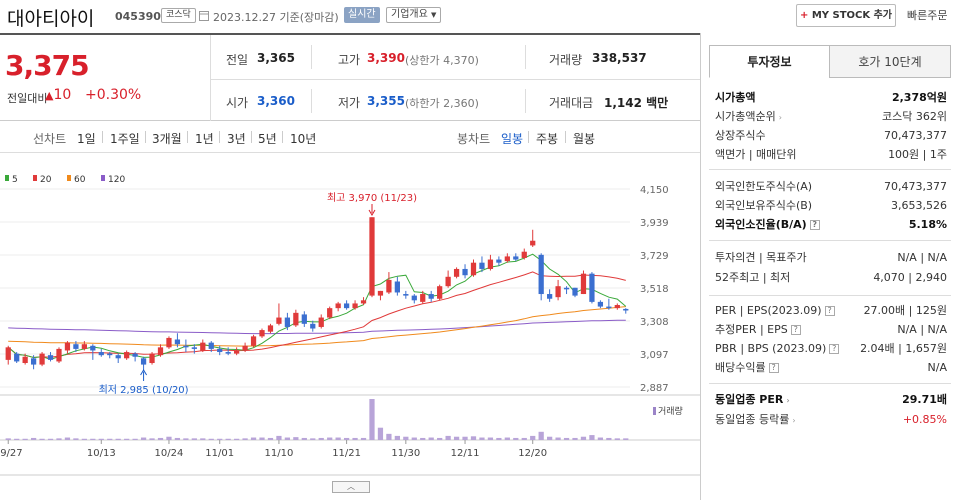 The image size is (960, 500). Describe the element at coordinates (654, 388) in the screenshot. I see `y-tick-label: 2,887` at that location.